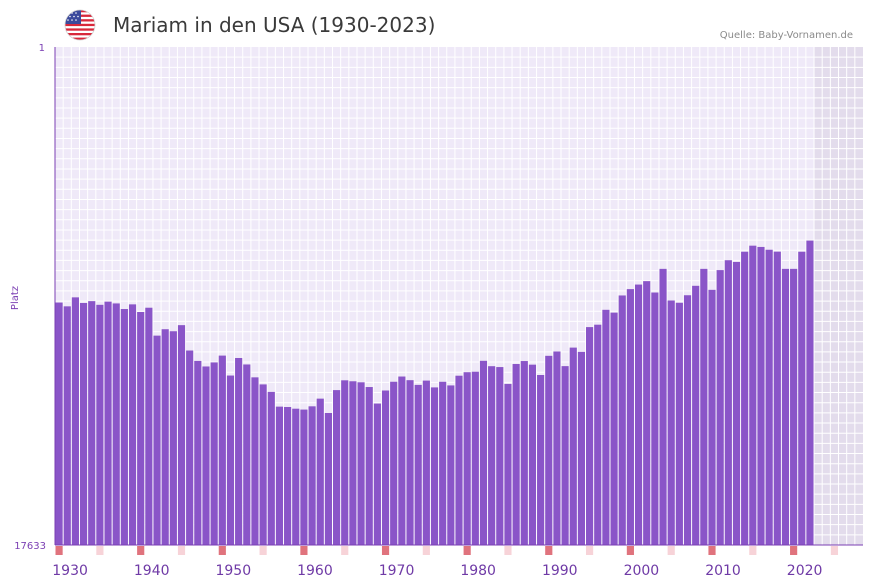  What do you see at coordinates (663, 406) in the screenshot?
I see `bar-2004` at bounding box center [663, 406].